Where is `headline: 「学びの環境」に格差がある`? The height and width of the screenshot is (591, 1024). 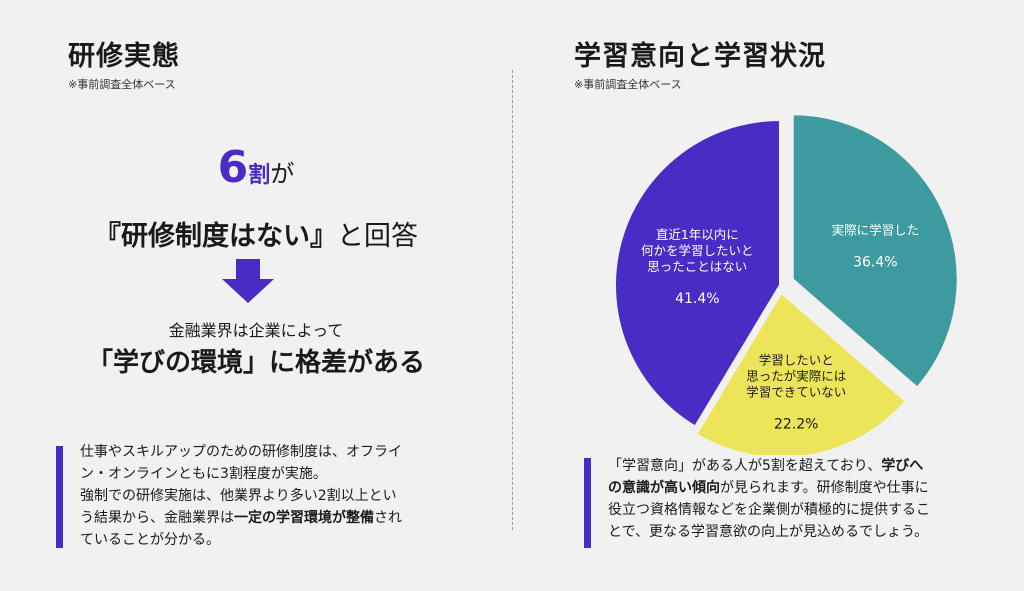 headline: 「学びの環境」に格差がある is located at coordinates (255, 363).